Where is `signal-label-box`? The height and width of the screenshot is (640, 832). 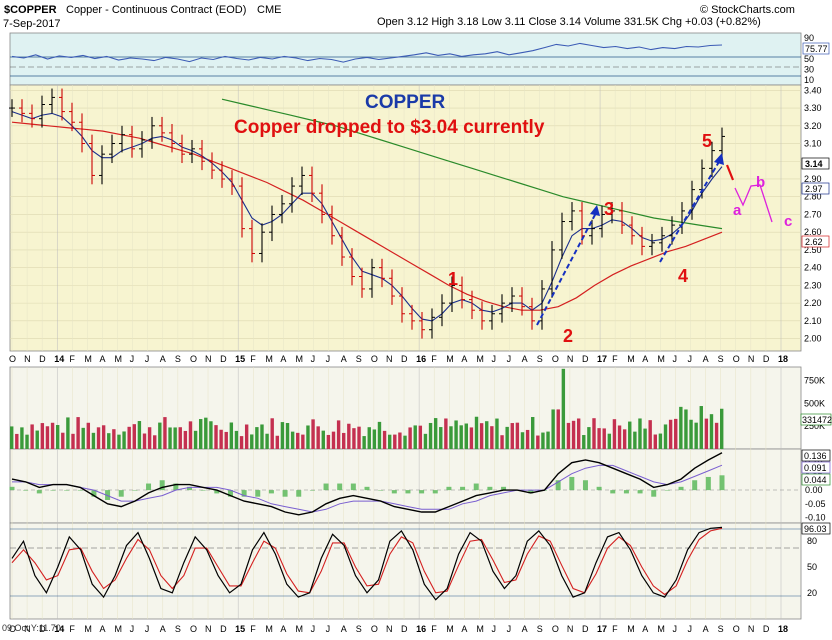
signal-label-box is located at coordinates (816, 467).